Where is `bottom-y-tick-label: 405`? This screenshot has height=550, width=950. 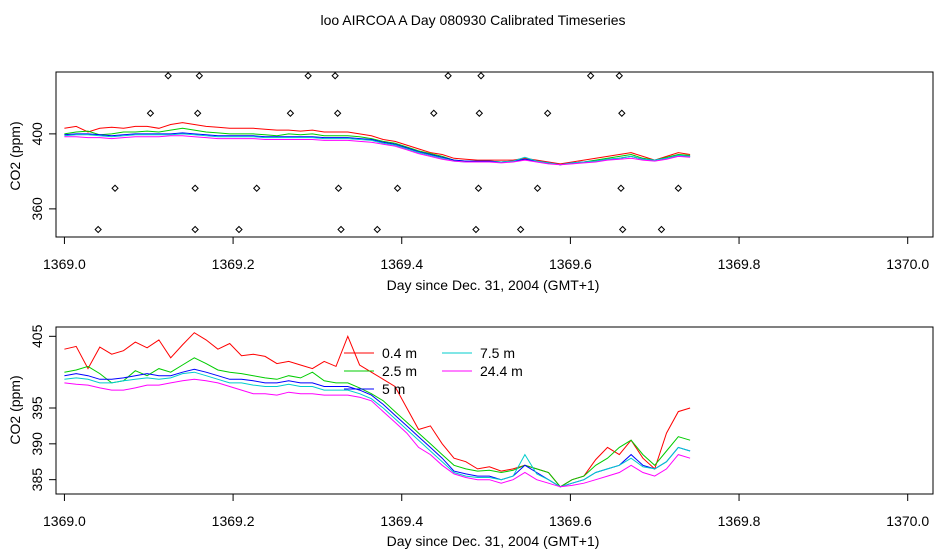
bottom-y-tick-label: 405 is located at coordinates (37, 336).